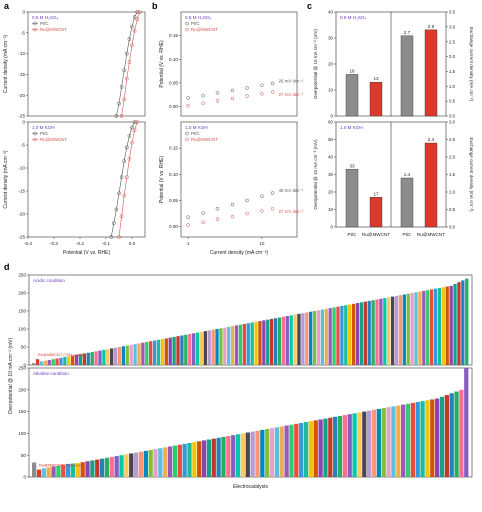  What do you see at coordinates (86, 64) in the screenshot?
I see `plot-frame` at bounding box center [86, 64].